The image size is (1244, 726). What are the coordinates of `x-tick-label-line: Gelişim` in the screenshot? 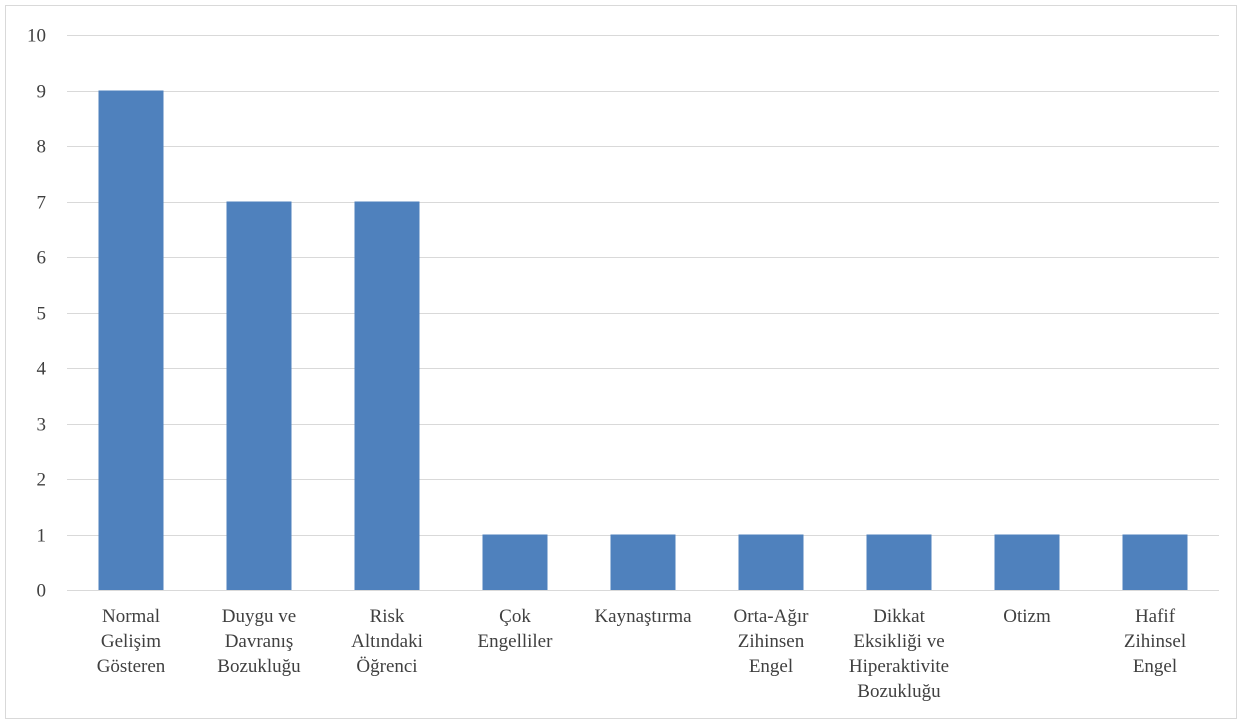 It's located at (131, 641).